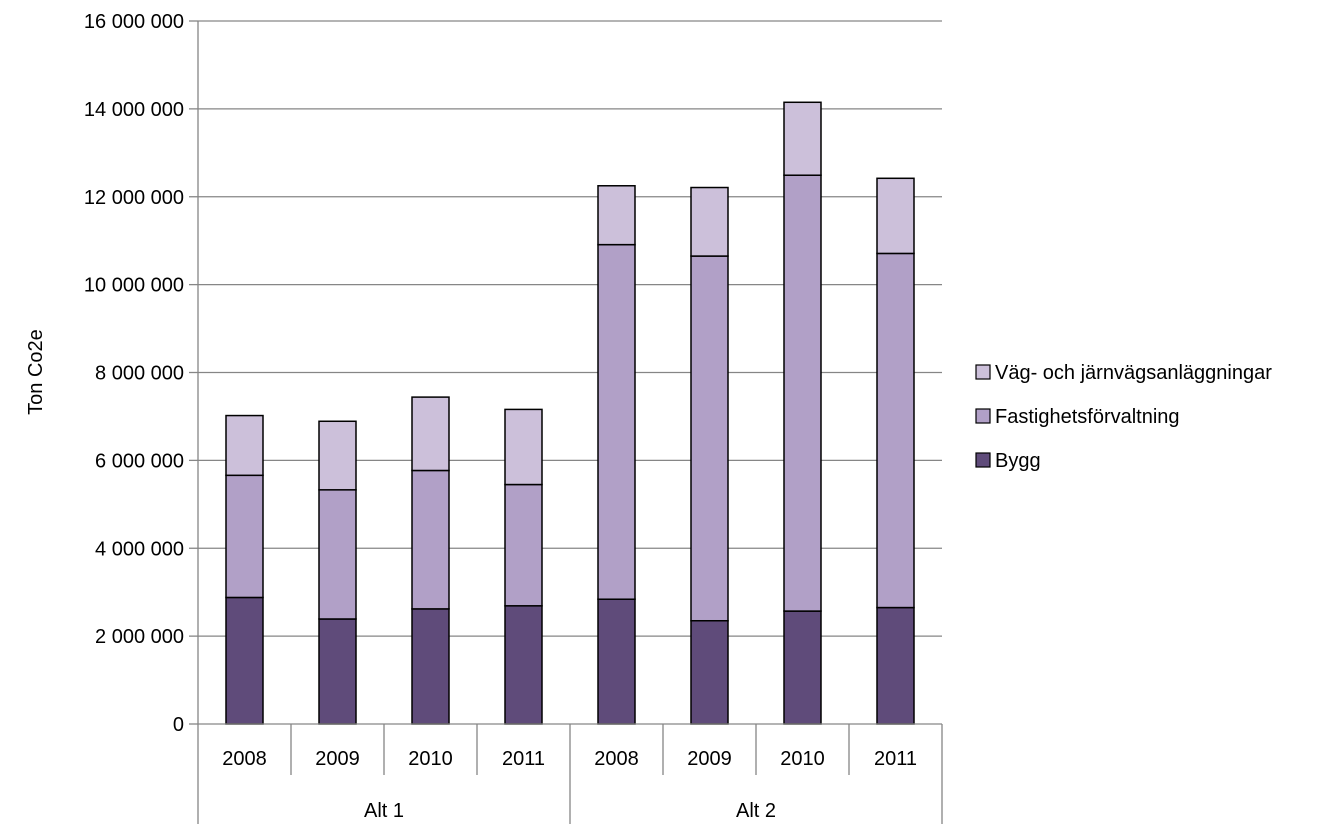 The height and width of the screenshot is (824, 1339). I want to click on y-tick-label: 8 000 000, so click(139, 374).